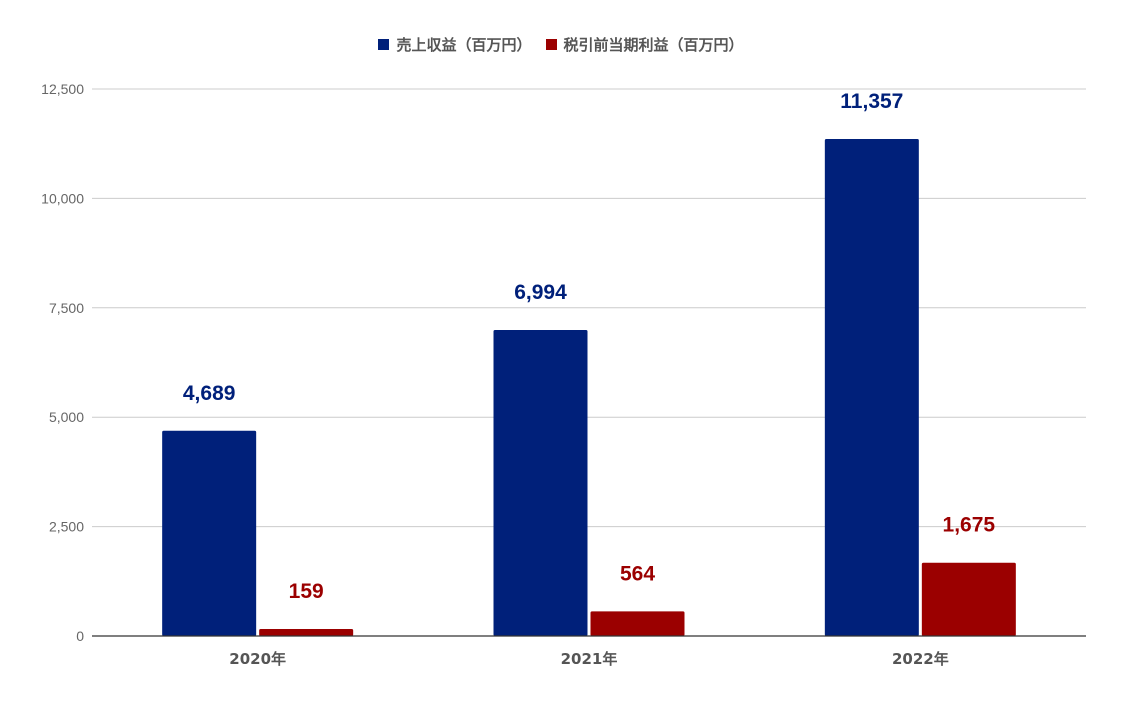  Describe the element at coordinates (589, 659) in the screenshot. I see `x-tick-label: 2021年` at that location.